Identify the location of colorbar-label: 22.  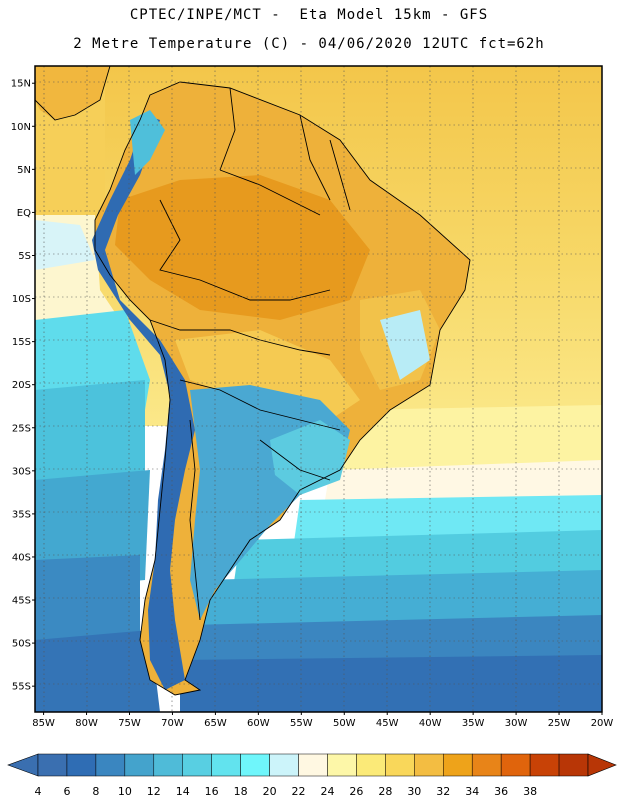
(299, 791).